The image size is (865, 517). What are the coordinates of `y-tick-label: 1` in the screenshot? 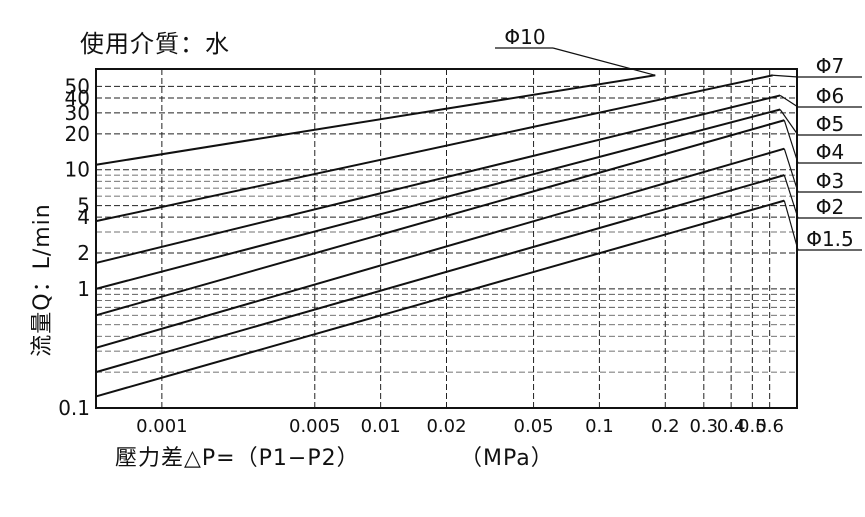 It's located at (83, 289).